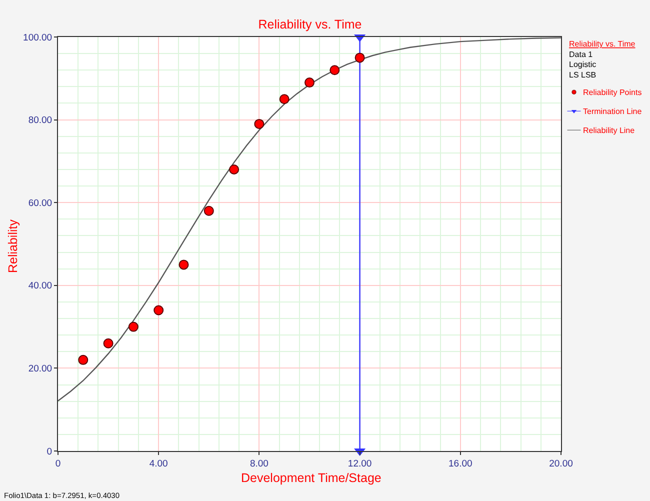 The height and width of the screenshot is (501, 650). I want to click on x-tick-label: 8.00, so click(259, 464).